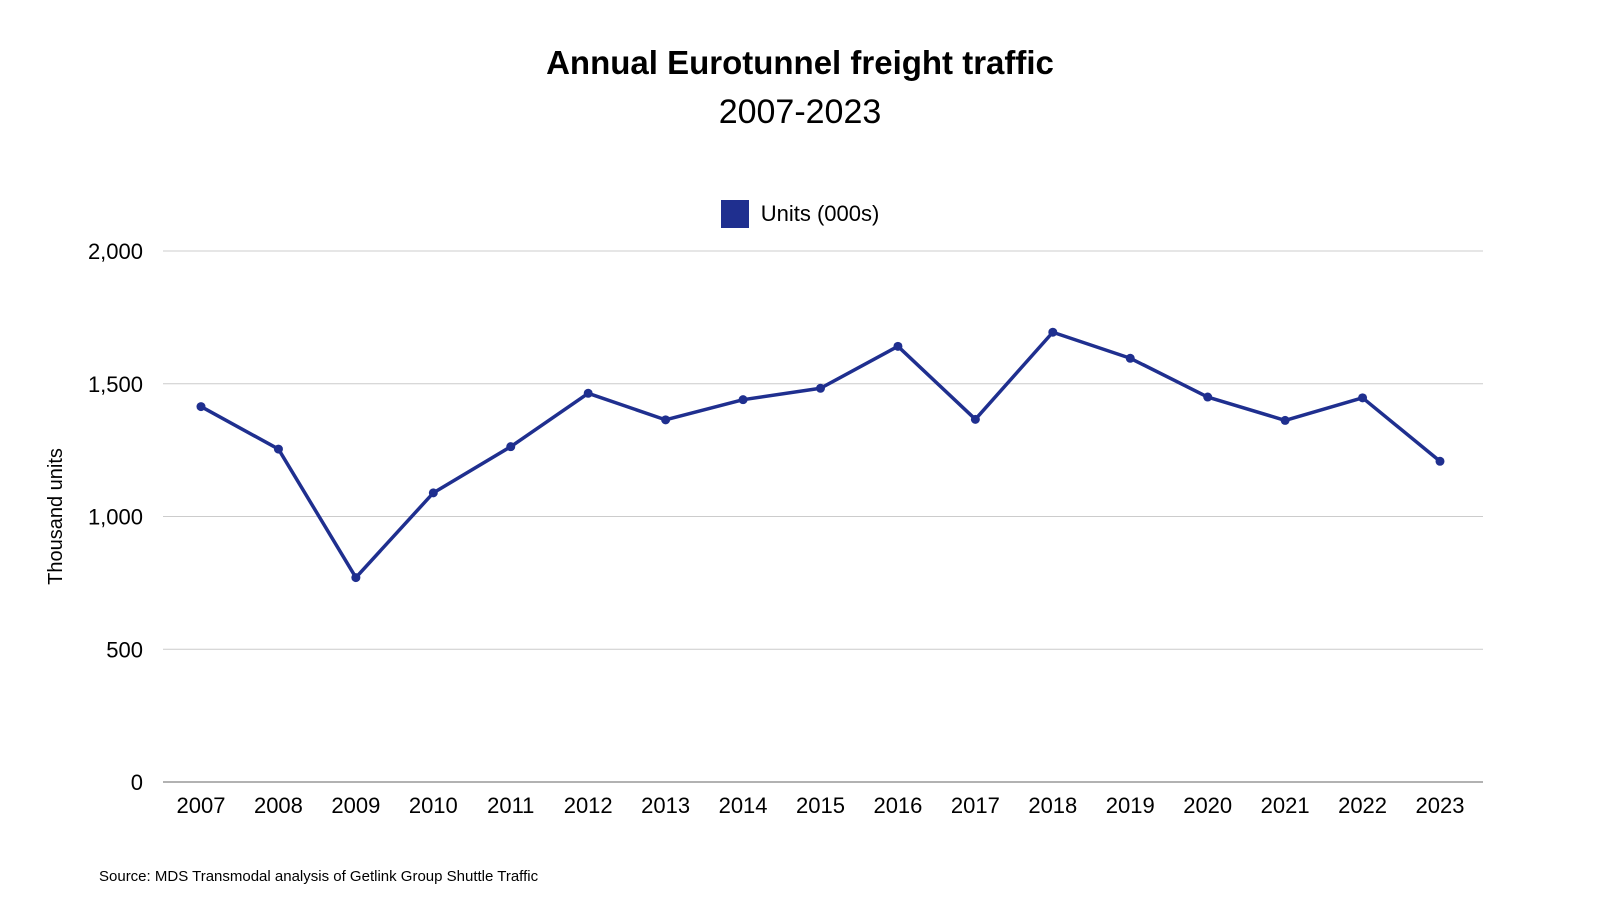 This screenshot has width=1600, height=900. Describe the element at coordinates (820, 805) in the screenshot. I see `x-tick-label: 2015` at that location.